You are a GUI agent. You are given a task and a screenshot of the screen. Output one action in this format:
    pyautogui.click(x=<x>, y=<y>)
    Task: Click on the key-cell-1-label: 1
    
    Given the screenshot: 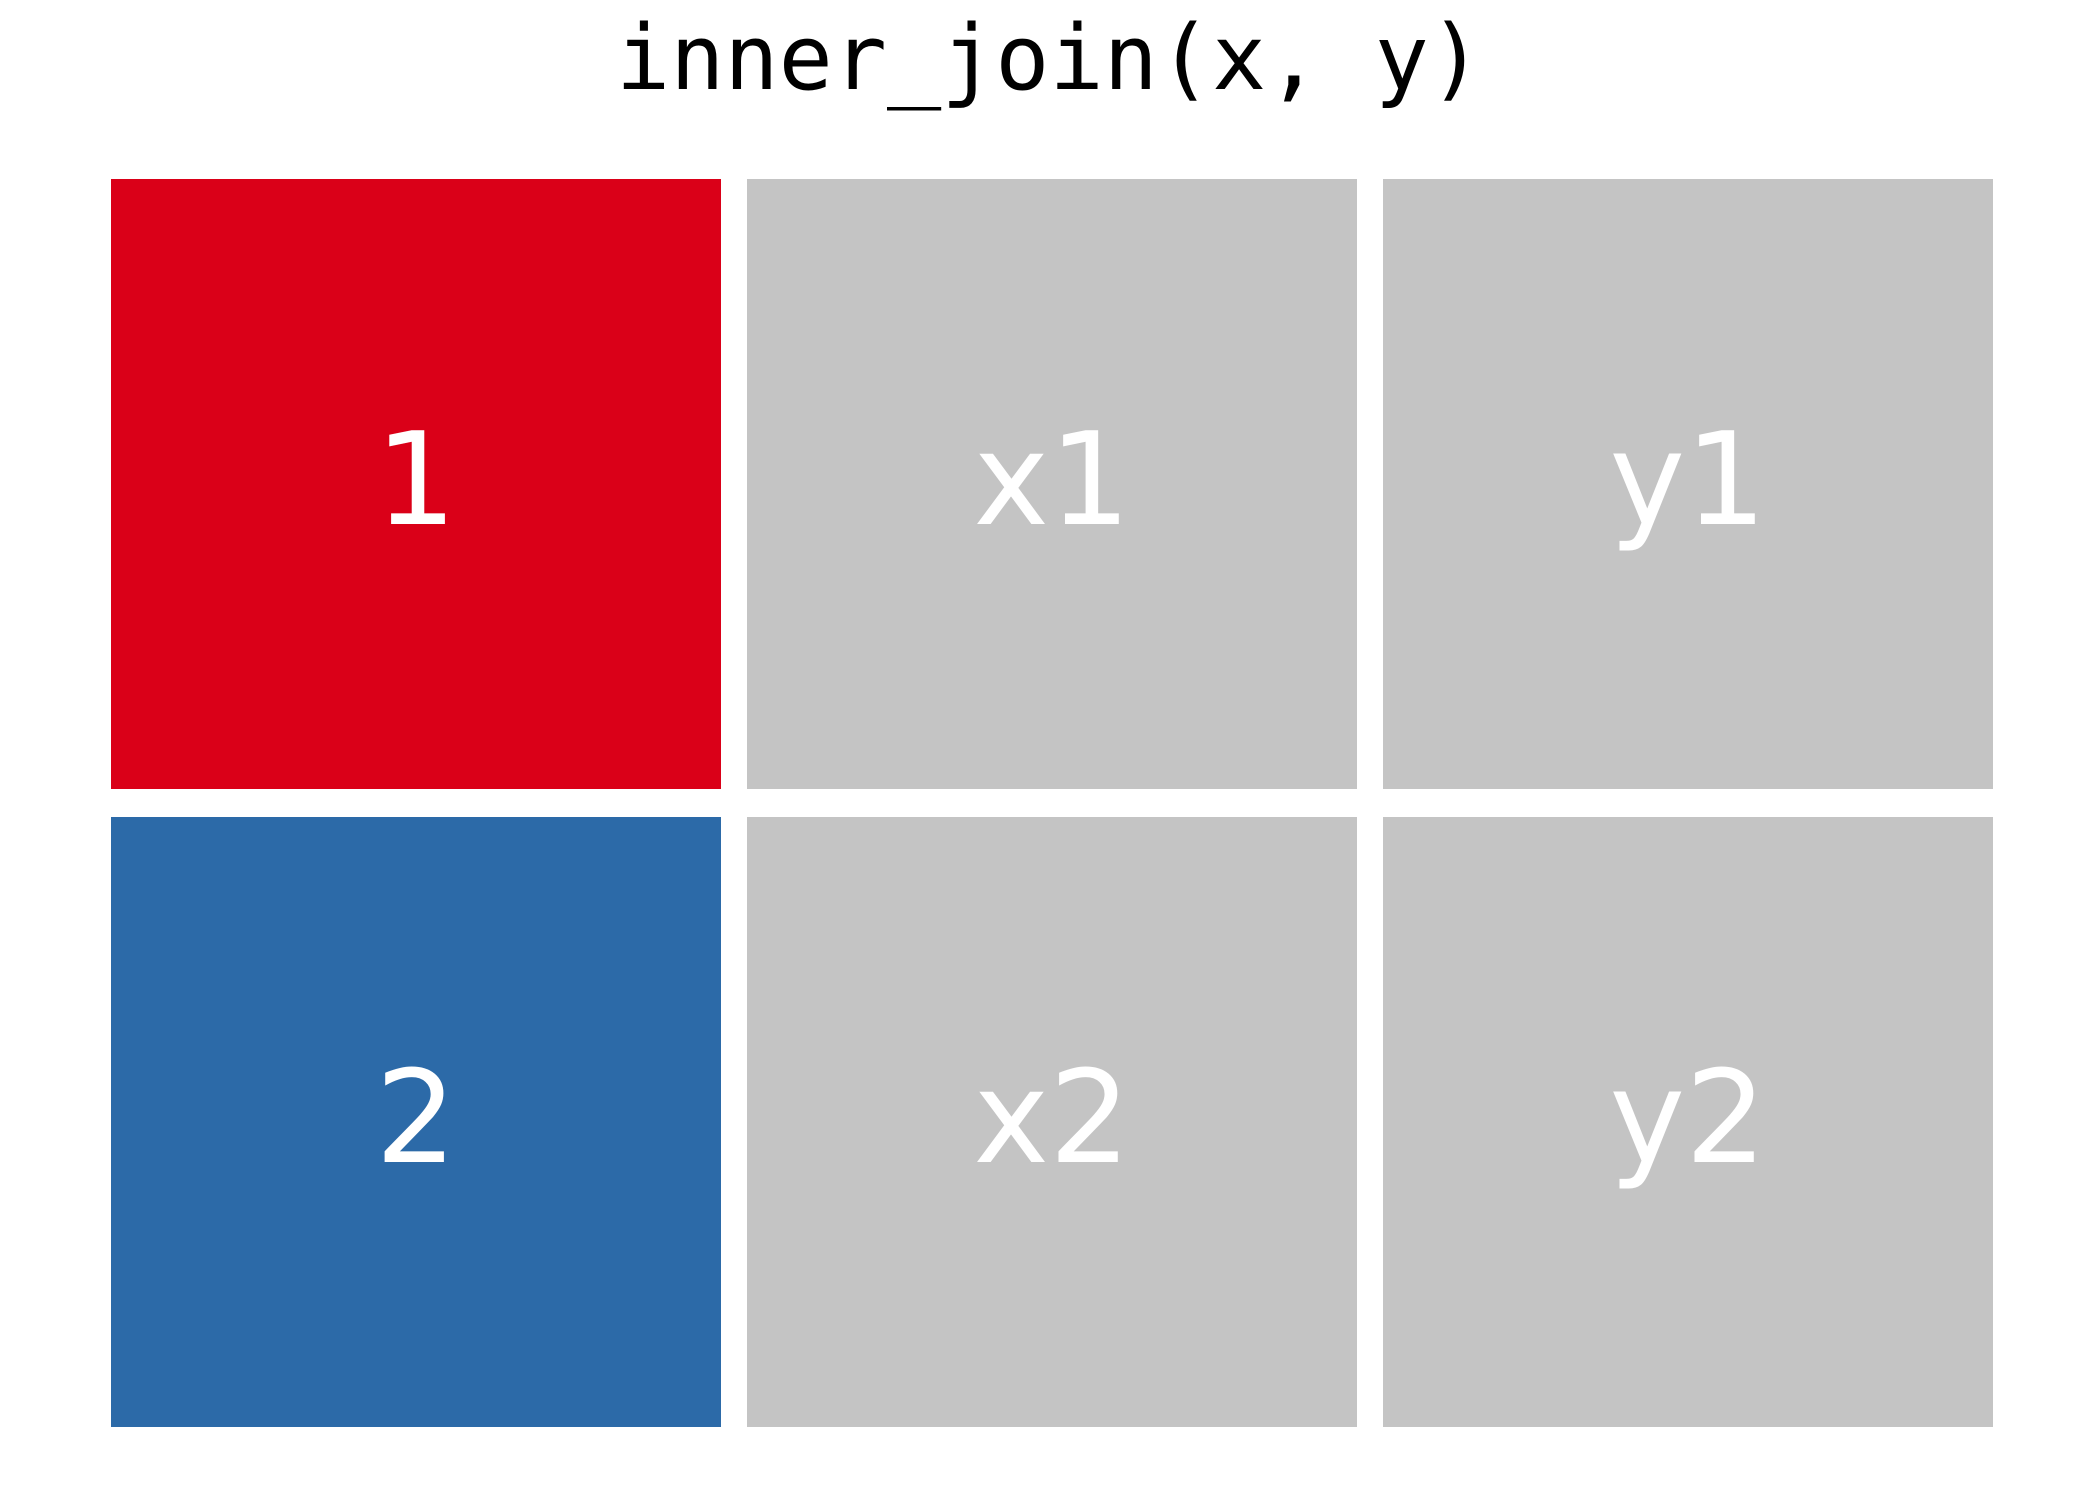 What is the action you would take?
    pyautogui.click(x=416, y=480)
    